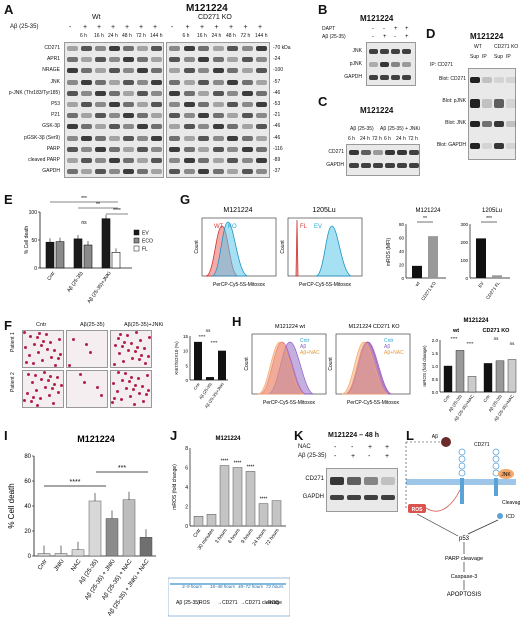 Image resolution: width=520 pixels, height=618 pixels. Describe the element at coordinates (418, 510) in the screenshot. I see `diagram-label-ros: ROS` at that location.